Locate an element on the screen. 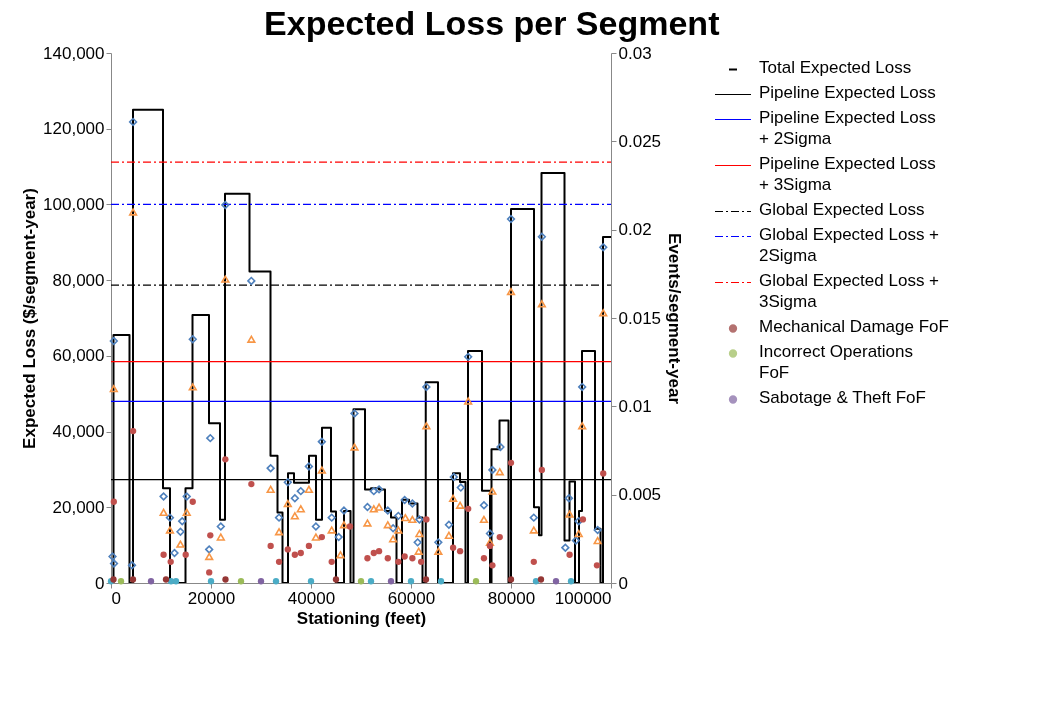 This screenshot has height=709, width=1050. y2-tick-label: 0.015 is located at coordinates (640, 318).